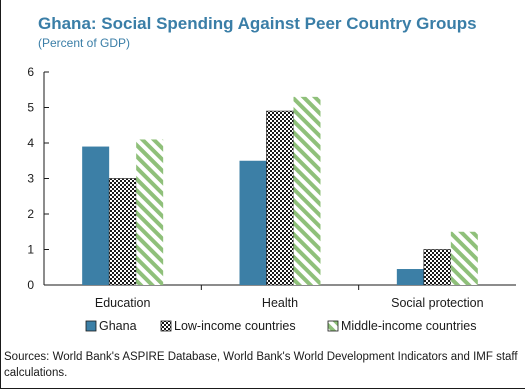 This screenshot has height=390, width=526. I want to click on y-tick-label: 0, so click(30, 285).